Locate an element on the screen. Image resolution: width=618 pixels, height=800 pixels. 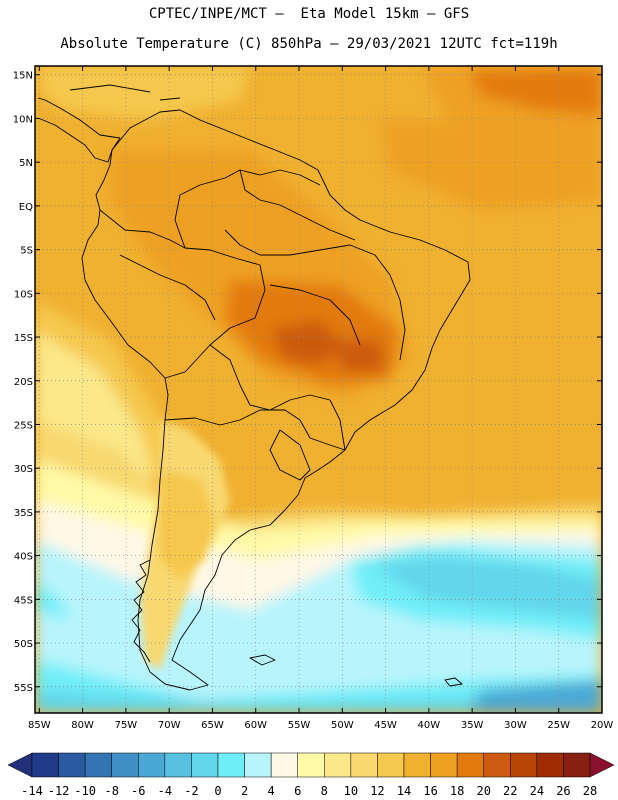
lat-tick-label: 5S is located at coordinates (26, 251).